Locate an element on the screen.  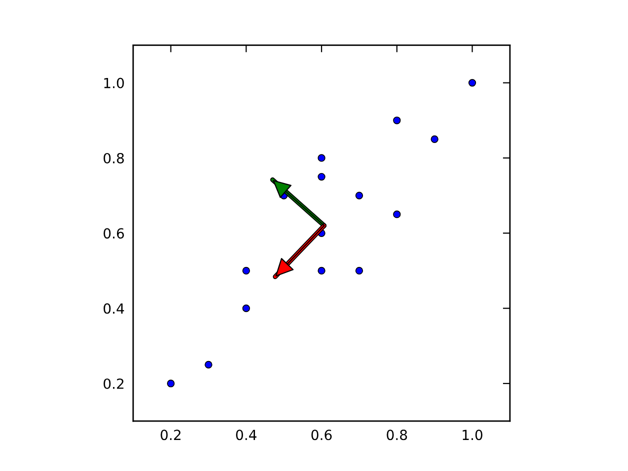
x-tick-label: 0.8 is located at coordinates (396, 435).